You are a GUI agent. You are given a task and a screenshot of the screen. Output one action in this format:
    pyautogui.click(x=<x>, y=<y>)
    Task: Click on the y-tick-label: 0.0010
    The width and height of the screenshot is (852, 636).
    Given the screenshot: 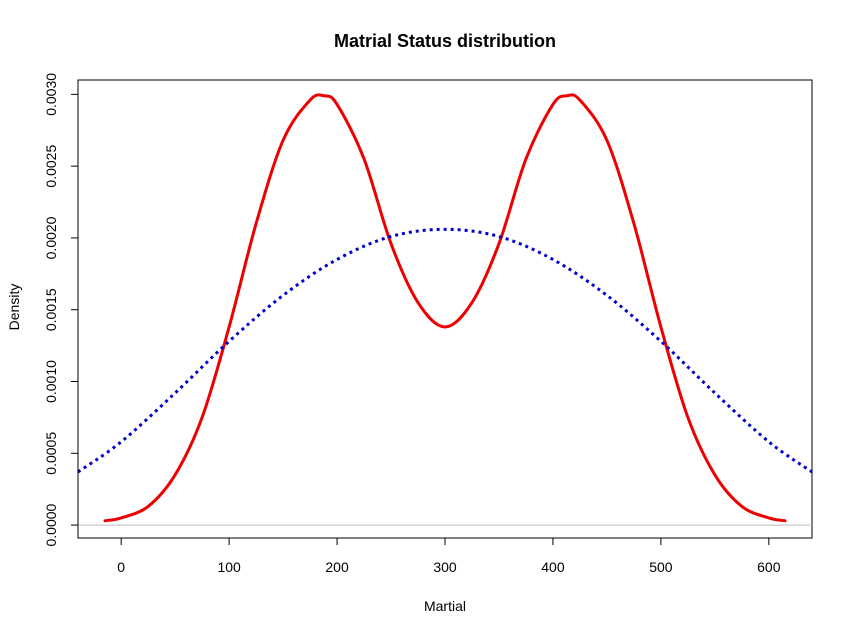 What is the action you would take?
    pyautogui.click(x=51, y=381)
    